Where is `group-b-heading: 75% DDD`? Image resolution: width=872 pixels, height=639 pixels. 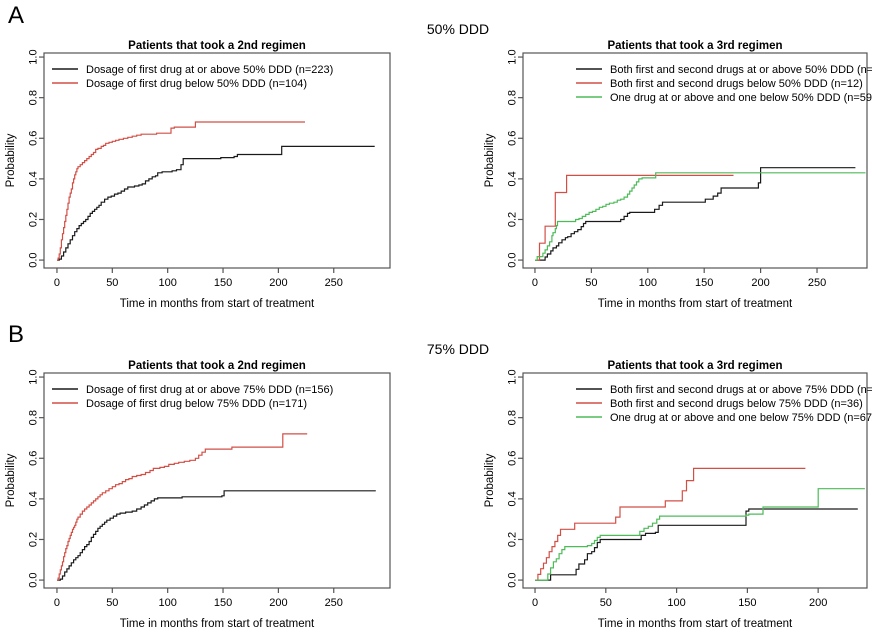
group-b-heading: 75% DDD is located at coordinates (458, 349).